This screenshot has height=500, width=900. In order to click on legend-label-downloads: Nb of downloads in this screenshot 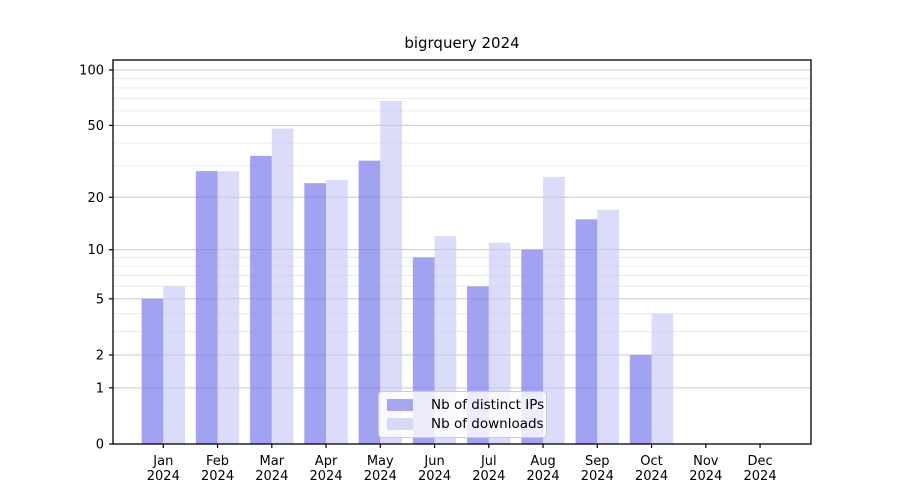, I will do `click(487, 424)`.